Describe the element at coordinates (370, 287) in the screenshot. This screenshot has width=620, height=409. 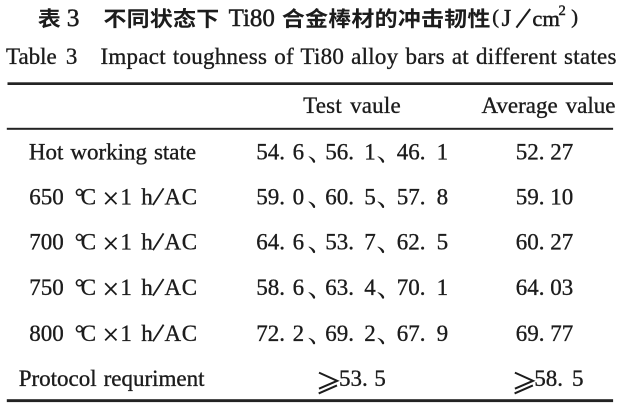
I see `svg-text: 4` at that location.